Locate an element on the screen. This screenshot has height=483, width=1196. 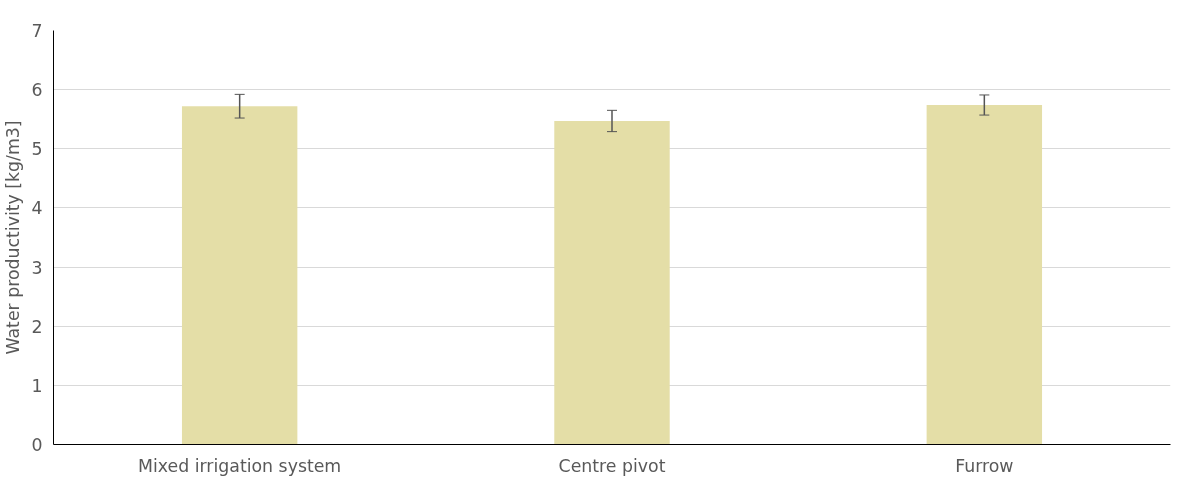
x-tick-label: Centre pivot is located at coordinates (612, 465).